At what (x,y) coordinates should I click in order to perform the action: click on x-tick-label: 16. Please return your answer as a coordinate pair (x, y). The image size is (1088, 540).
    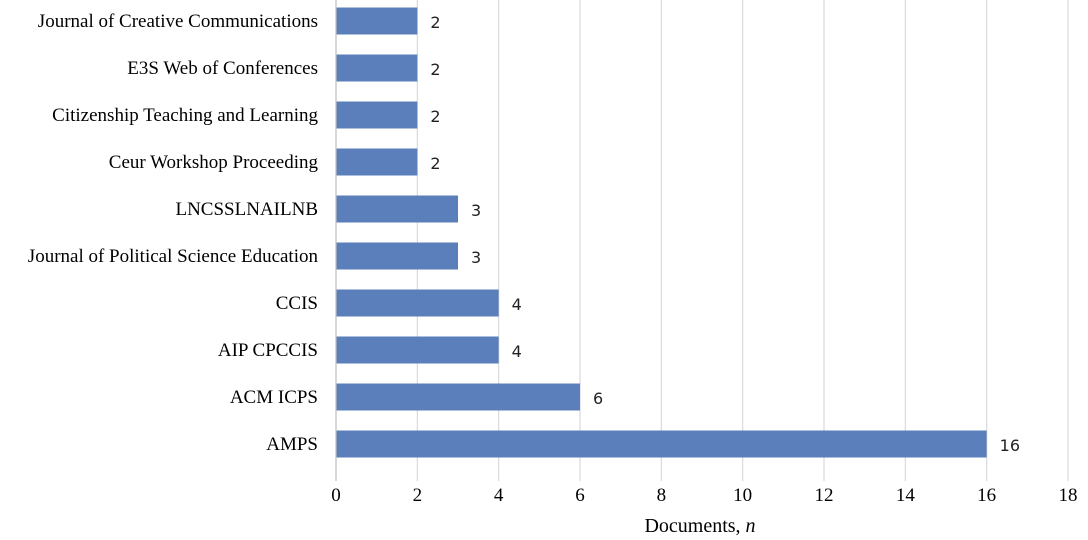
    Looking at the image, I should click on (986, 495).